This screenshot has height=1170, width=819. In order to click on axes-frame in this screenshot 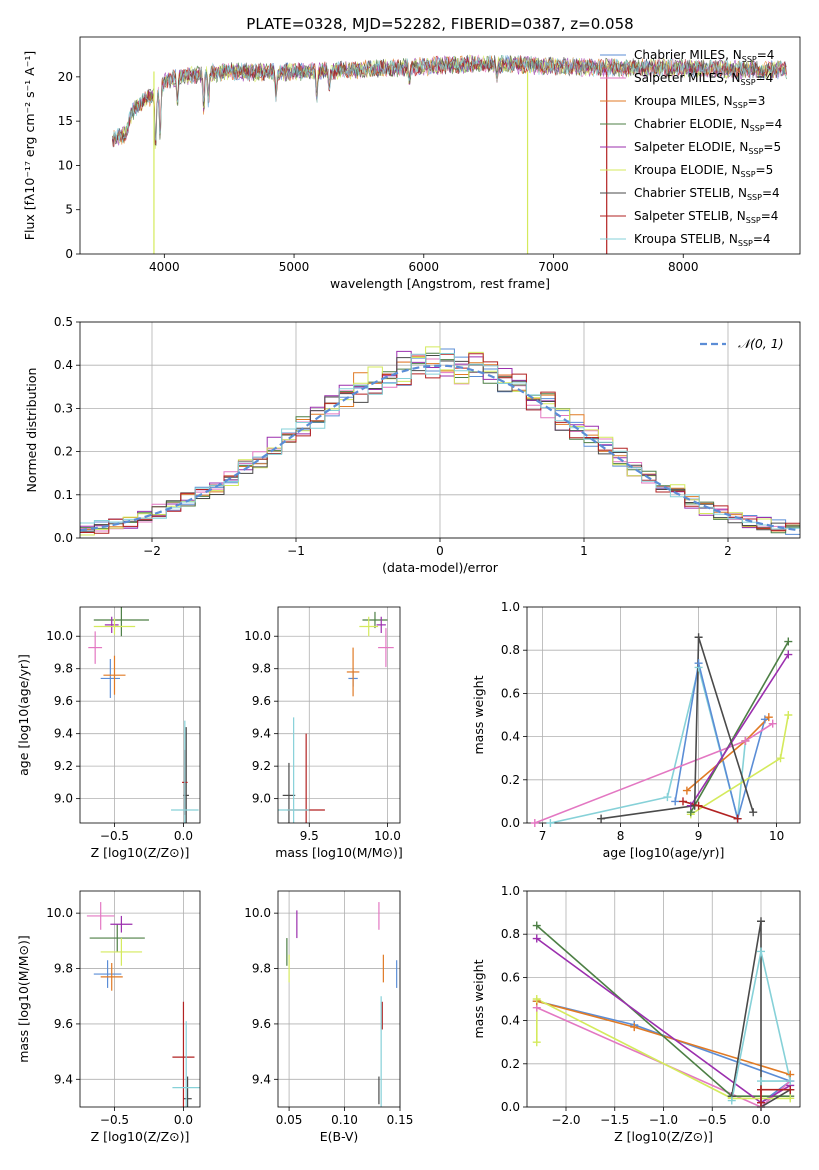, I will do `click(663, 715)`.